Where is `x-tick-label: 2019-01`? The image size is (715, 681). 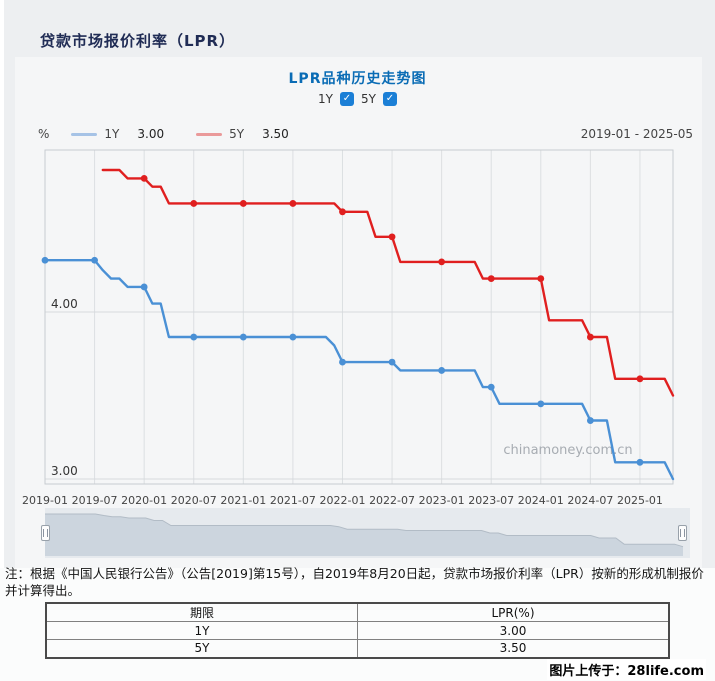
x-tick-label: 2019-01 is located at coordinates (45, 500).